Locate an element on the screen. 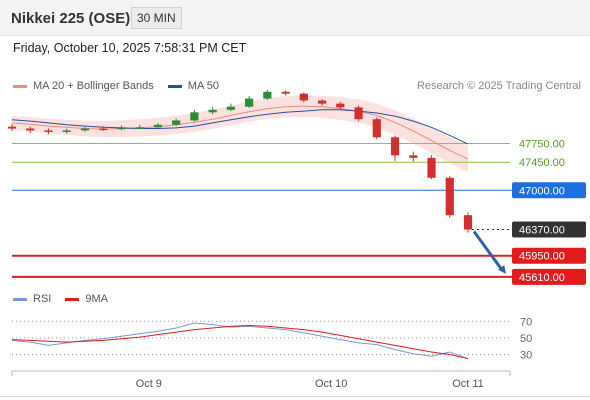  level-label-45950.00: 45950.00 is located at coordinates (542, 257).